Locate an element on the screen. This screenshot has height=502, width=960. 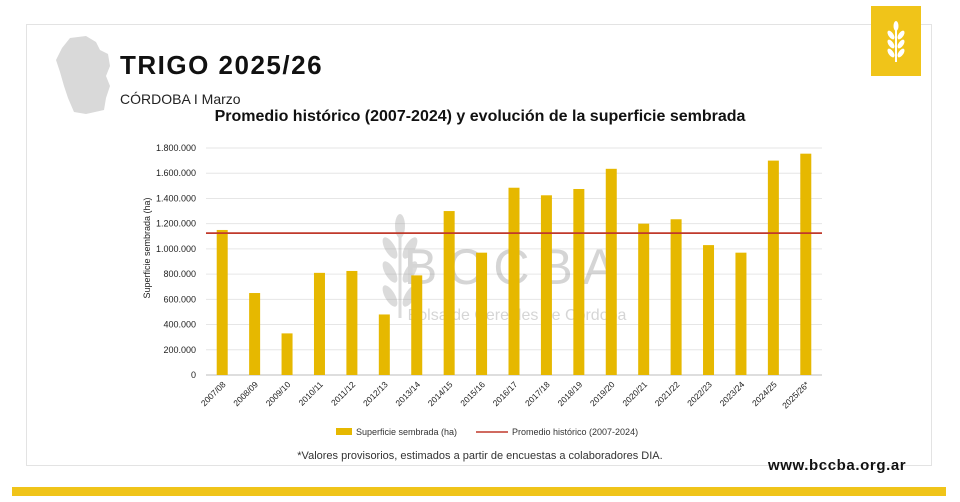
x-tick-label: 2013/14 is located at coordinates (407, 393).